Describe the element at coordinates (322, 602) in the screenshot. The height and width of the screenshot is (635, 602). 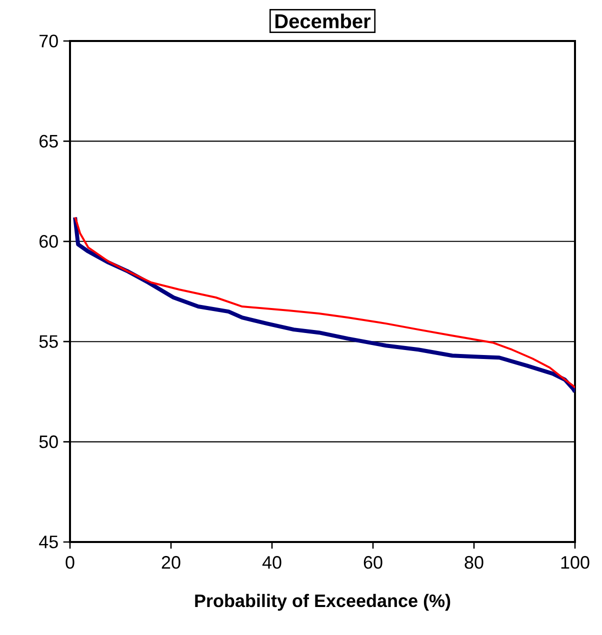
I see `x-axis-title: Probability of Exceedance (%)` at that location.